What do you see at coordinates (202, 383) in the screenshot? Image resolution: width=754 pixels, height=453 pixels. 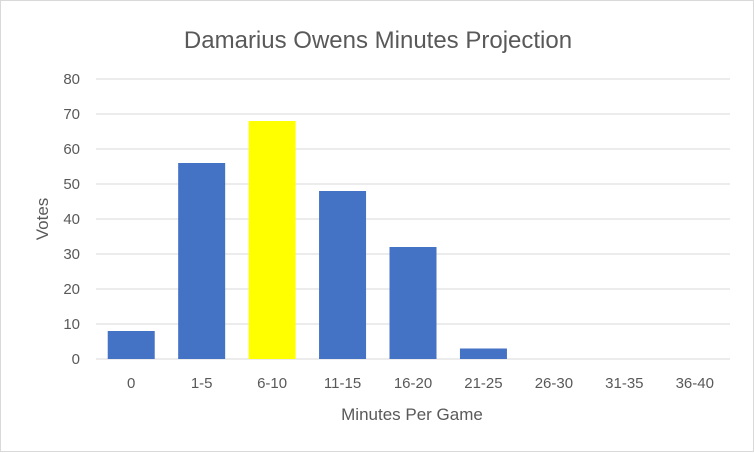 I see `x-tick-label: 1-5` at bounding box center [202, 383].